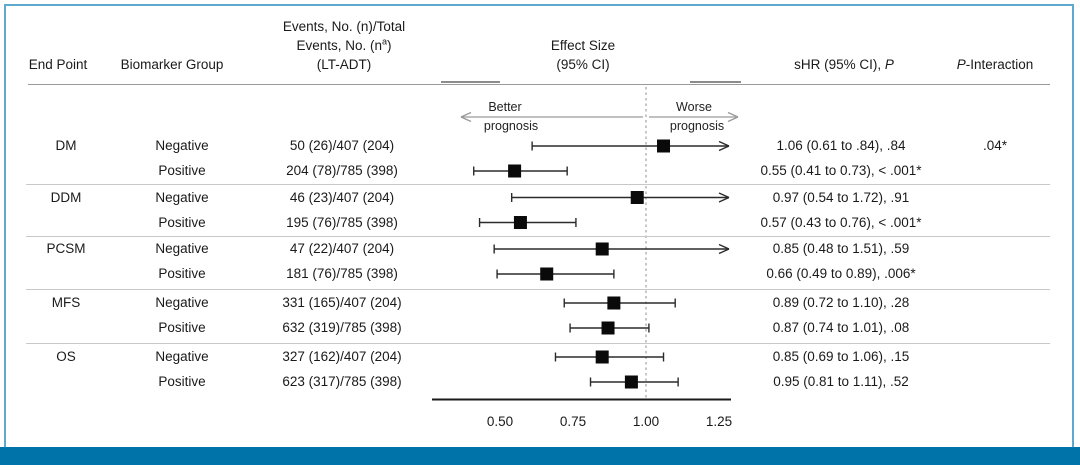 The image size is (1080, 470). I want to click on events-header-line2-close: ), so click(389, 45).